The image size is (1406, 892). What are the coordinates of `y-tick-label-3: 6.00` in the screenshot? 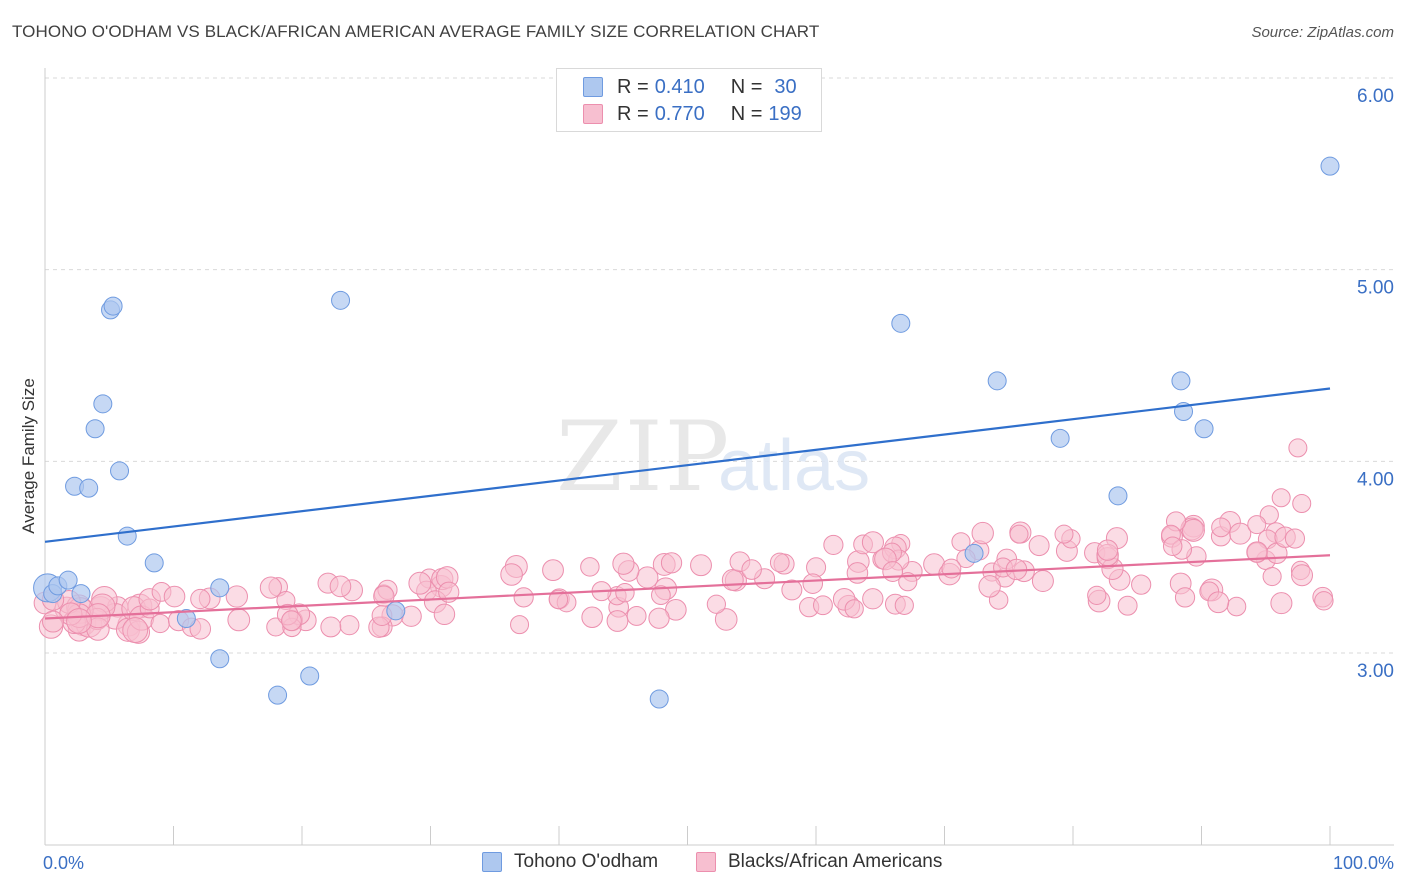 It's located at (1375, 96).